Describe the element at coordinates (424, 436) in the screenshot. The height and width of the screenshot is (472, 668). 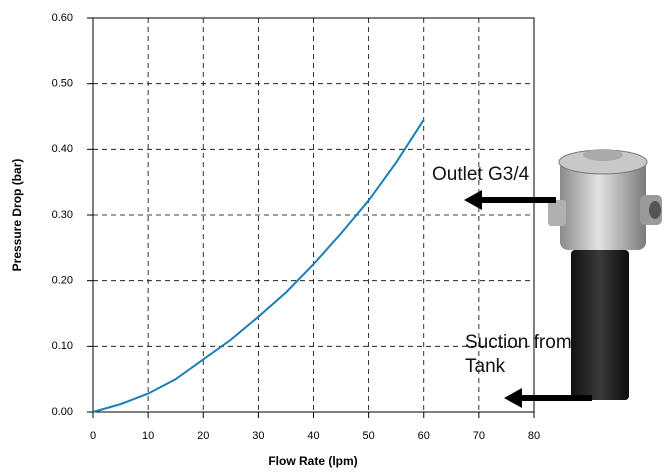
I see `x-tick-label: 60` at that location.